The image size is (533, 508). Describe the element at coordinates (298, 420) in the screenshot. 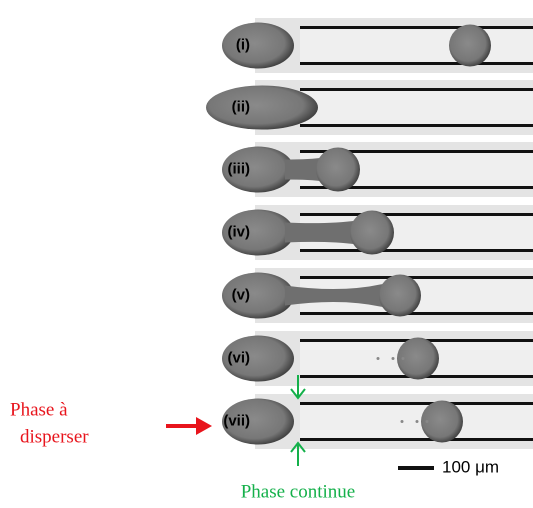

I see `continuous-arrows` at that location.